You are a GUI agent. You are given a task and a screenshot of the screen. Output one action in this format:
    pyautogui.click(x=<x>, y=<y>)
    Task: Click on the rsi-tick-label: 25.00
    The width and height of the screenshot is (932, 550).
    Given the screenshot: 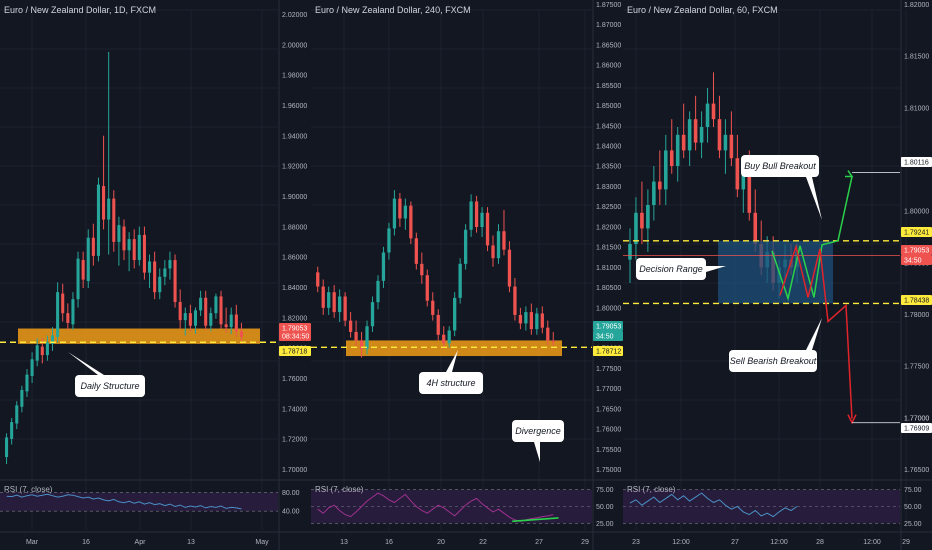 What is the action you would take?
    pyautogui.click(x=913, y=524)
    